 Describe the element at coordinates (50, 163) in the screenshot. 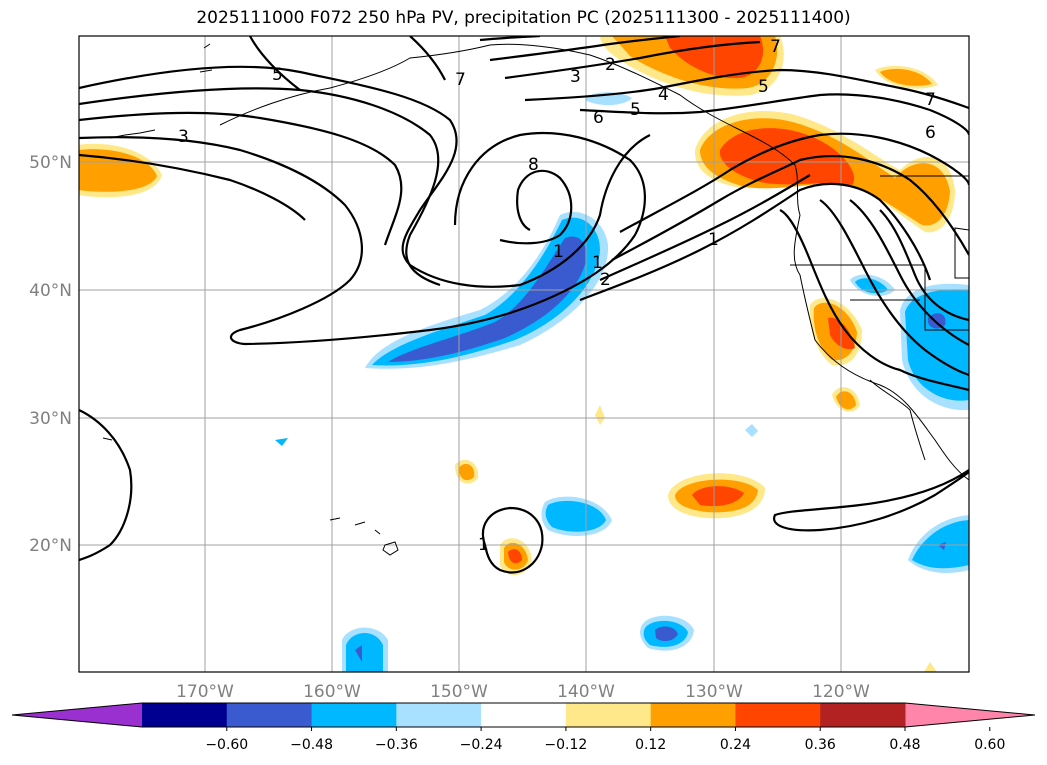

I see `lat-label: 50°N` at that location.